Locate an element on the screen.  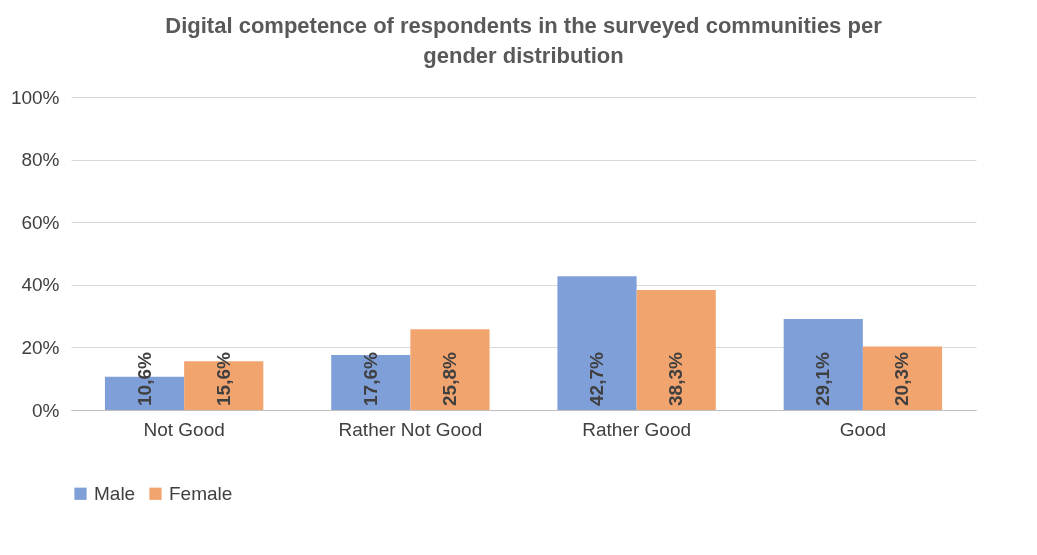
y-tick-label: 100% is located at coordinates (35, 97).